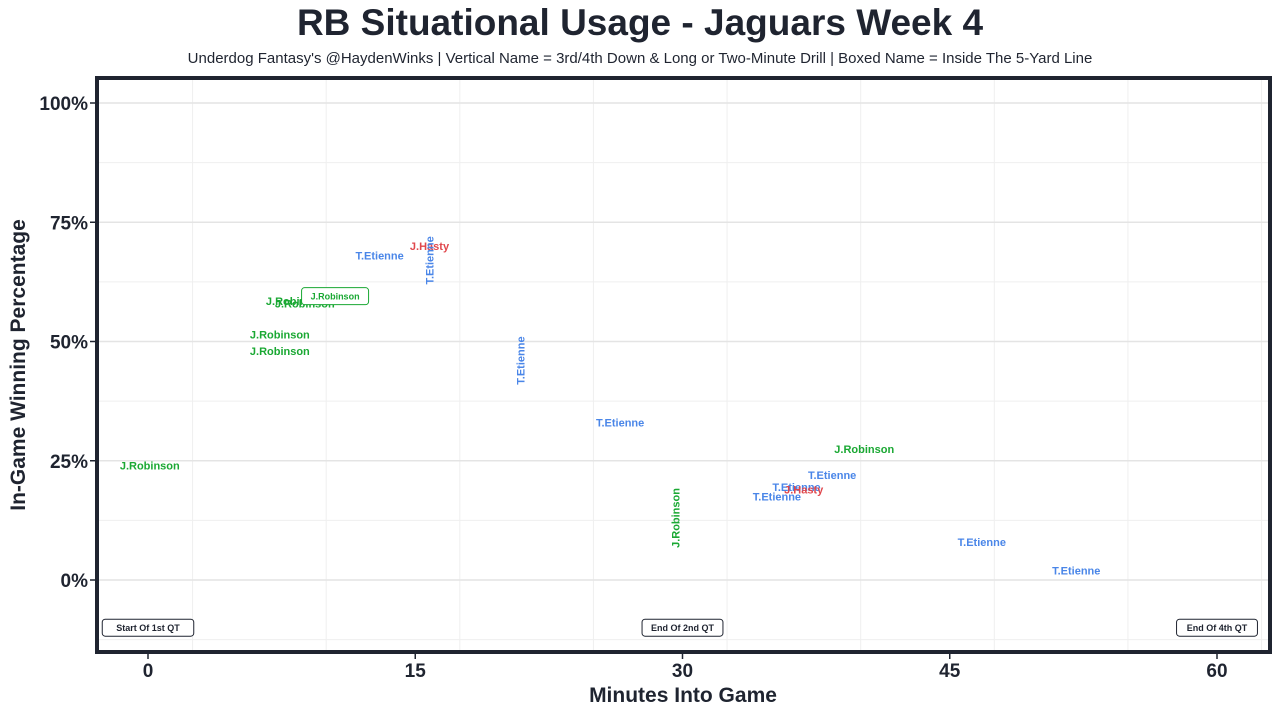 This screenshot has height=715, width=1280. I want to click on x-tick-label: 15, so click(416, 671).